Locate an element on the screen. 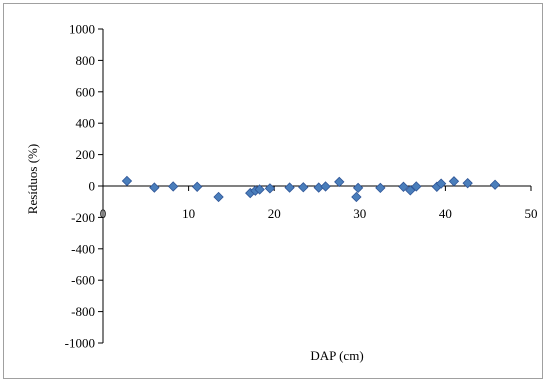 Image resolution: width=548 pixels, height=385 pixels. y-tick-label: 0 is located at coordinates (92, 186).